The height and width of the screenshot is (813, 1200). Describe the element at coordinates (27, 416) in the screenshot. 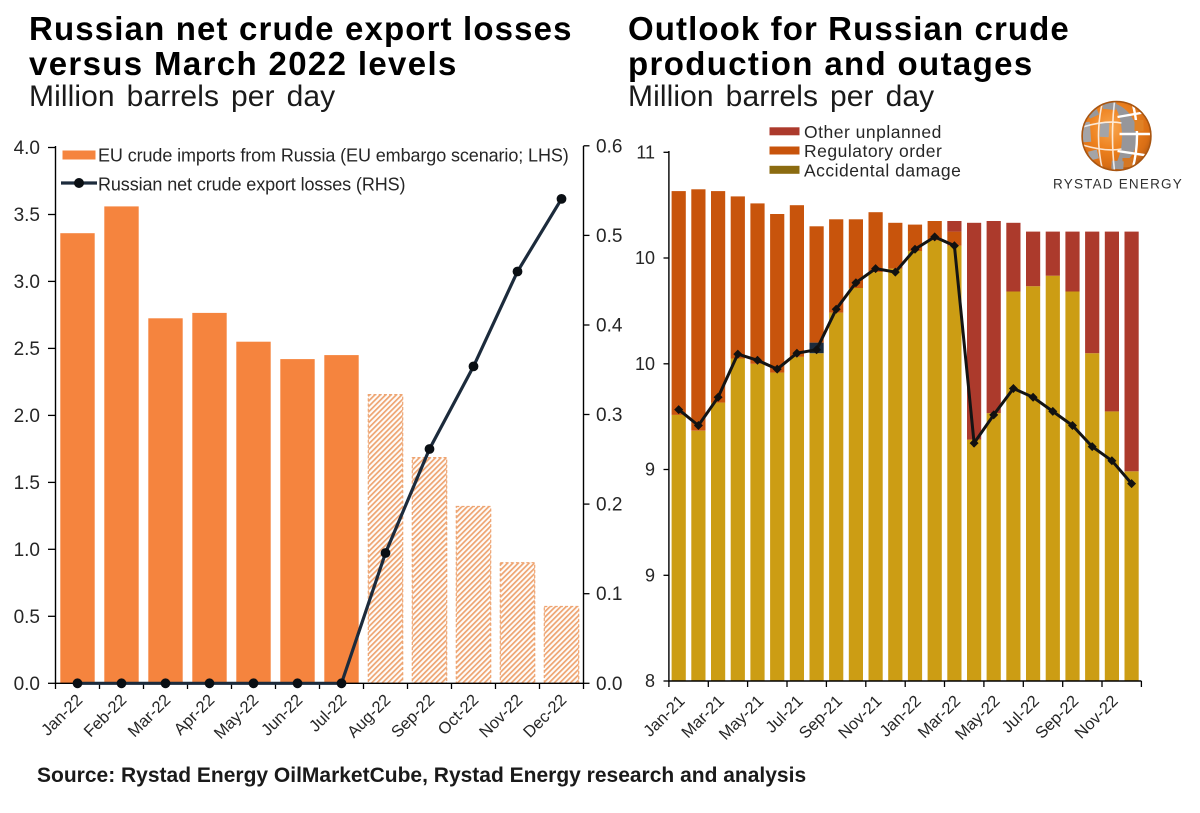

I see `svg-text: 2.0` at that location.